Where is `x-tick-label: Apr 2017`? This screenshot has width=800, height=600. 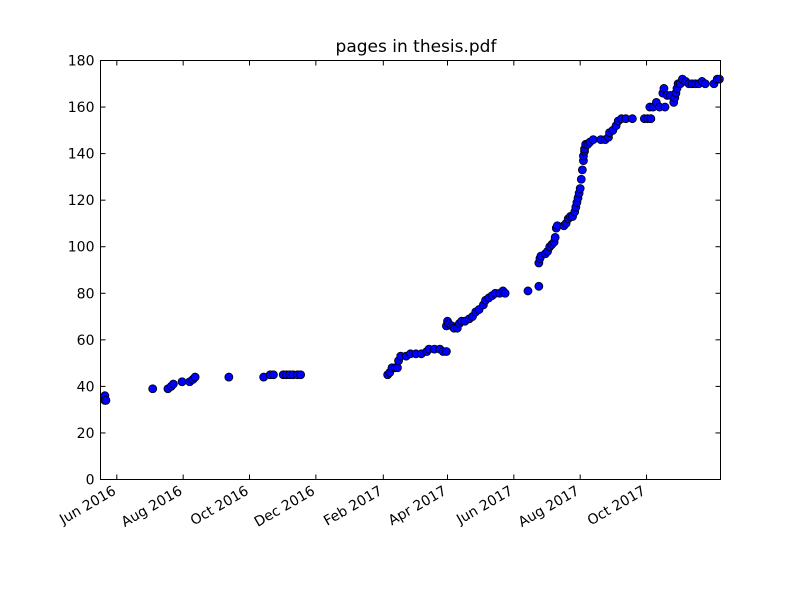
x-tick-label: Apr 2017 is located at coordinates (418, 506).